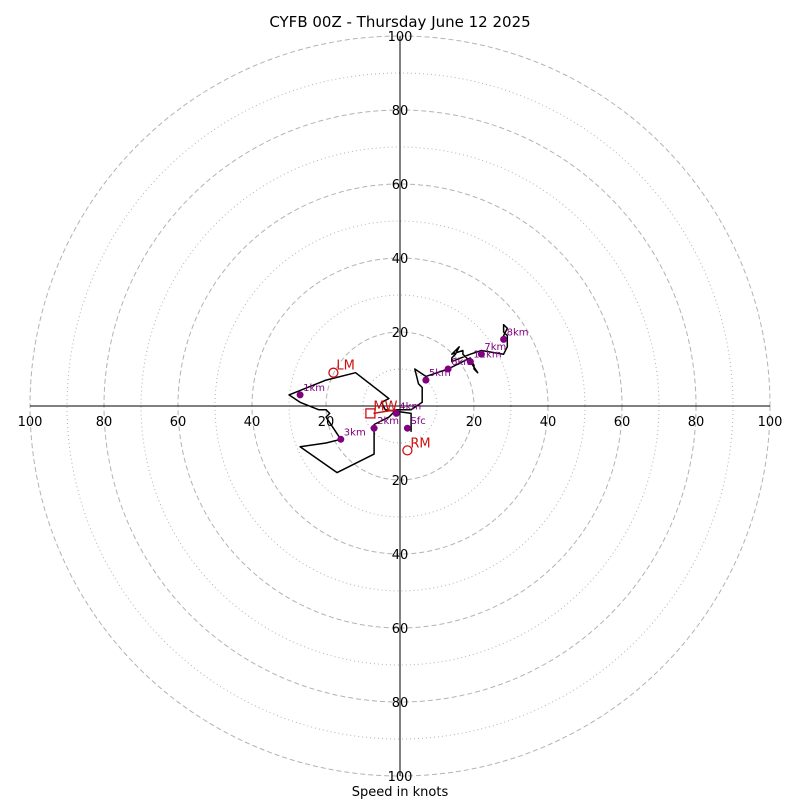 The image size is (800, 800). What do you see at coordinates (355, 432) in the screenshot?
I see `height-label: 3km` at bounding box center [355, 432].